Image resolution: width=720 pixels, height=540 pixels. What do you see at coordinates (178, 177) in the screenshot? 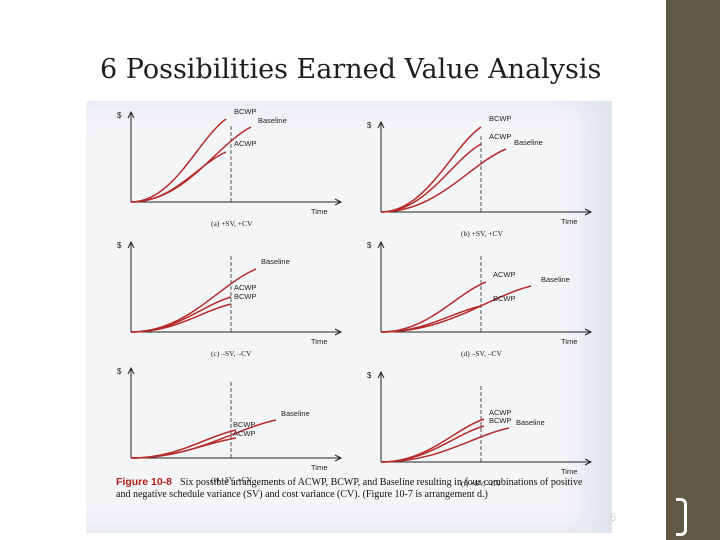
I see `curve-acwp-a` at bounding box center [178, 177].